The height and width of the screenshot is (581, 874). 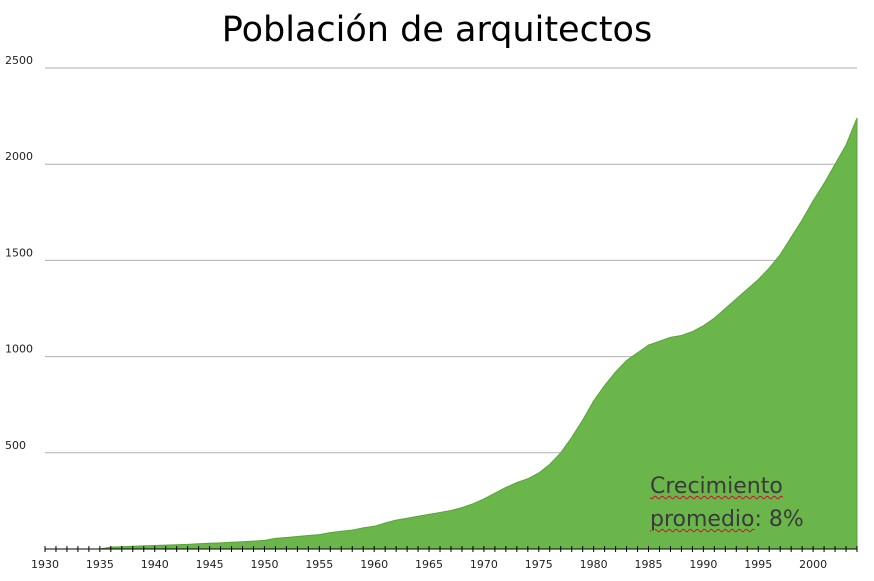 What do you see at coordinates (155, 564) in the screenshot?
I see `x-tick-label-1940: 1940` at bounding box center [155, 564].